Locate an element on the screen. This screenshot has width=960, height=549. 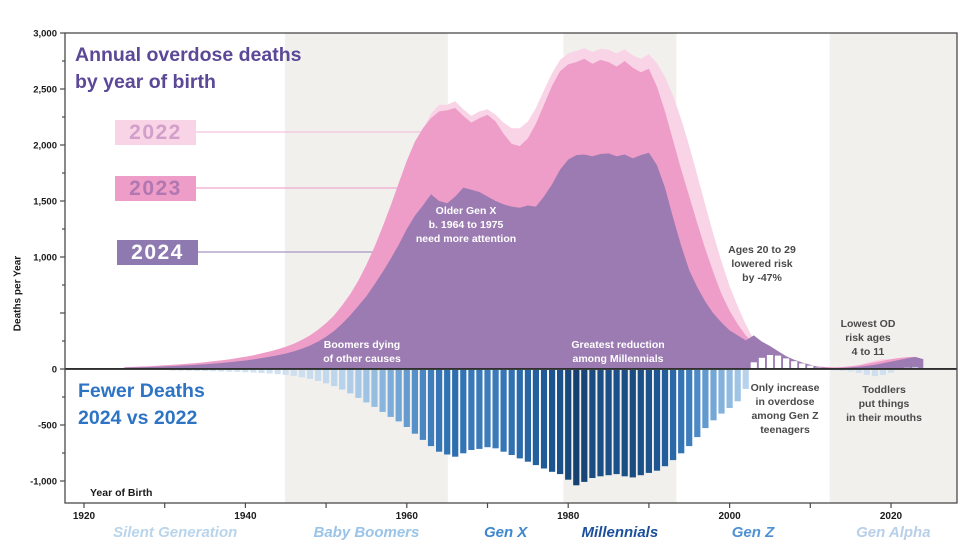
annotation-boomers-dying: Boomers dying of other causes is located at coordinates (362, 353).